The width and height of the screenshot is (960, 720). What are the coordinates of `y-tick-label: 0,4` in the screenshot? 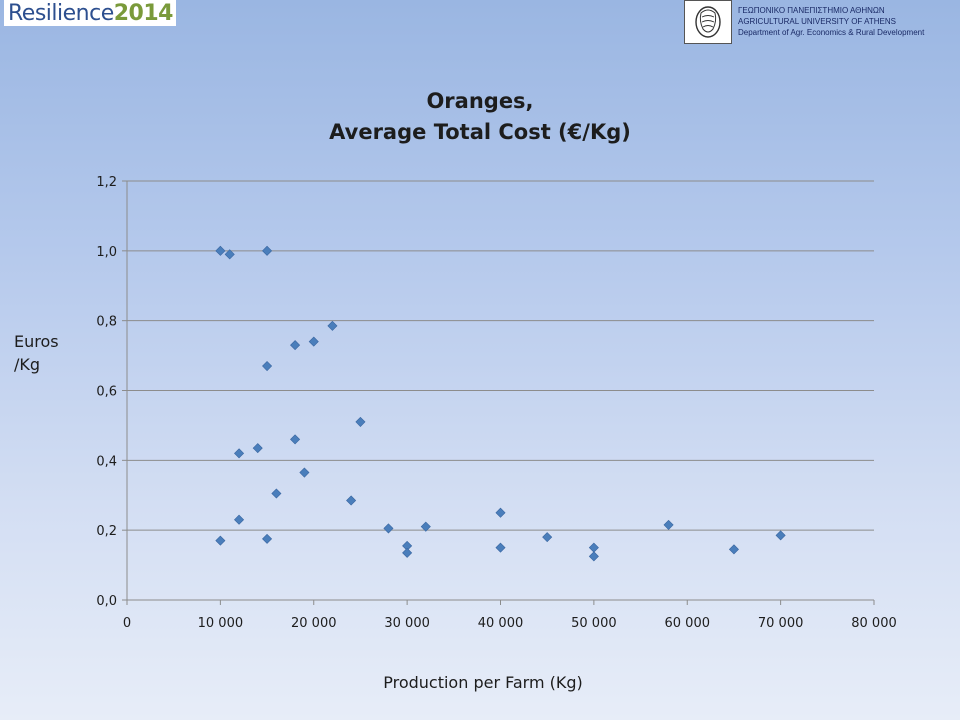 It's located at (106, 461).